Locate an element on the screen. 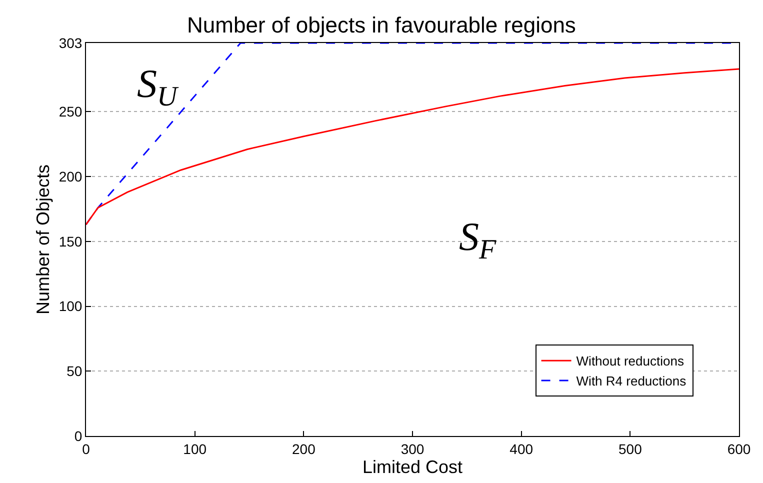 The image size is (763, 483). y-tick-label: 0 is located at coordinates (78, 436).